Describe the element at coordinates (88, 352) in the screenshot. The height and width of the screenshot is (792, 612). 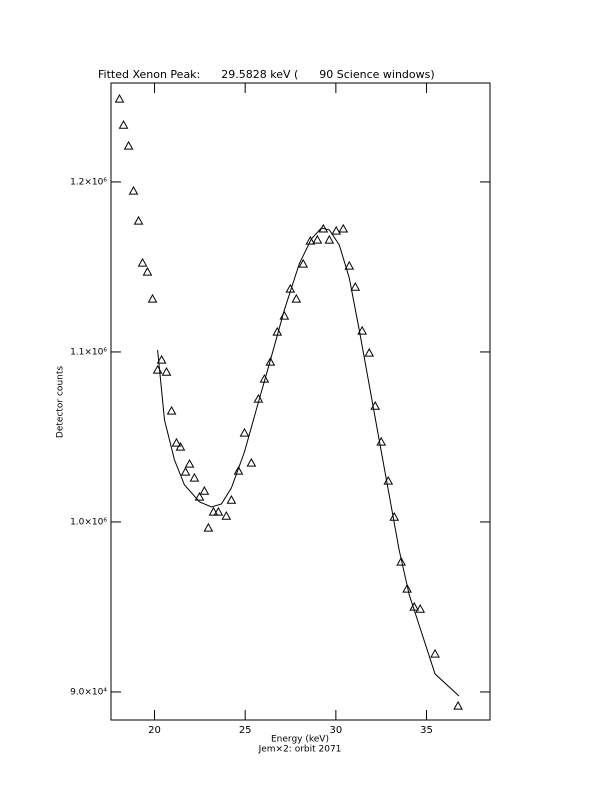
I see `y-tick-label: 1.1×10⁶` at that location.